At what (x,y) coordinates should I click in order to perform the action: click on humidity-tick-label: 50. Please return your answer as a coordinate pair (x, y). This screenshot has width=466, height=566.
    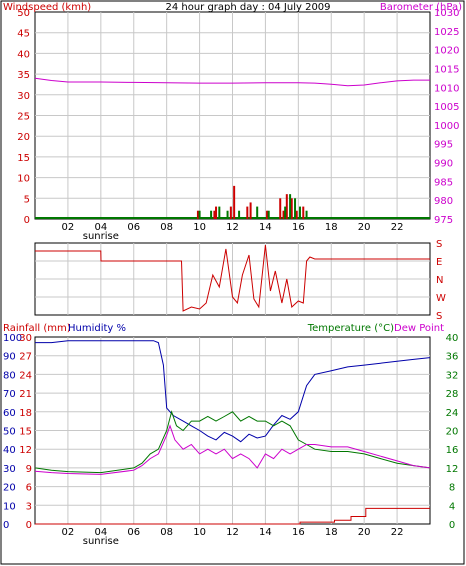
    Looking at the image, I should click on (9, 432).